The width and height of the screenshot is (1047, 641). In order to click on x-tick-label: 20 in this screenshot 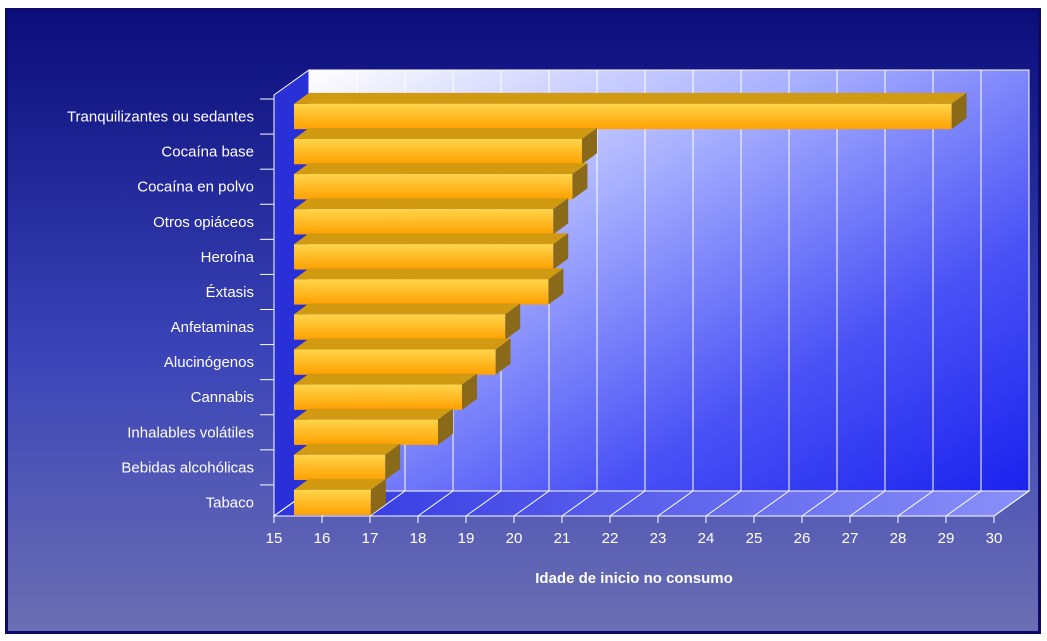, I will do `click(514, 538)`.